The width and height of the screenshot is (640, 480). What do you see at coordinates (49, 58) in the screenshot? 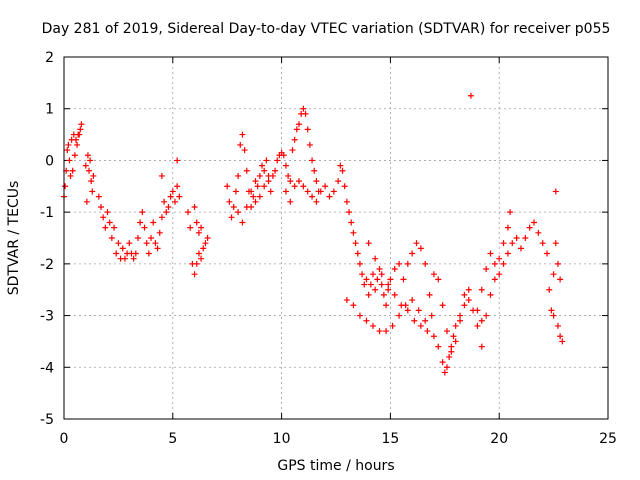
I see `y-tick-label: 2` at bounding box center [49, 58].